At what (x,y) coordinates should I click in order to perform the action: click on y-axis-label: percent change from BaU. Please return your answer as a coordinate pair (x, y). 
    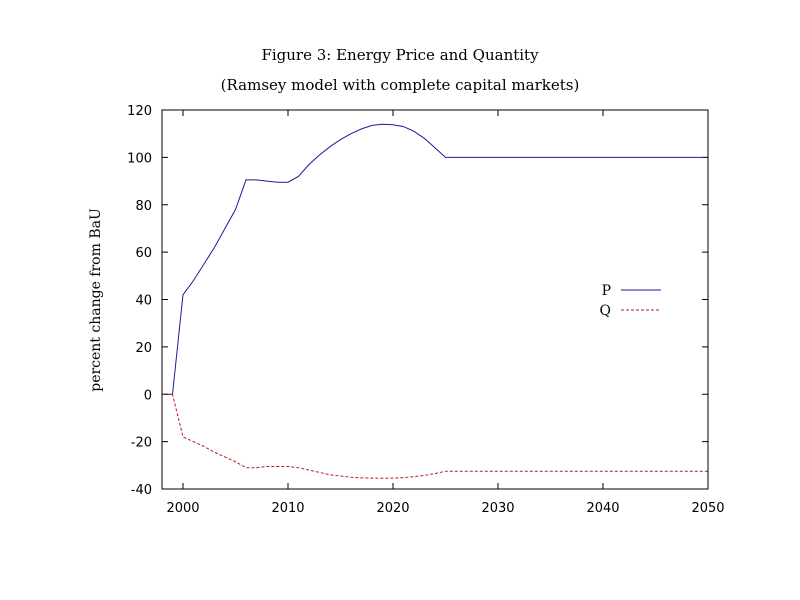
    Looking at the image, I should click on (96, 300).